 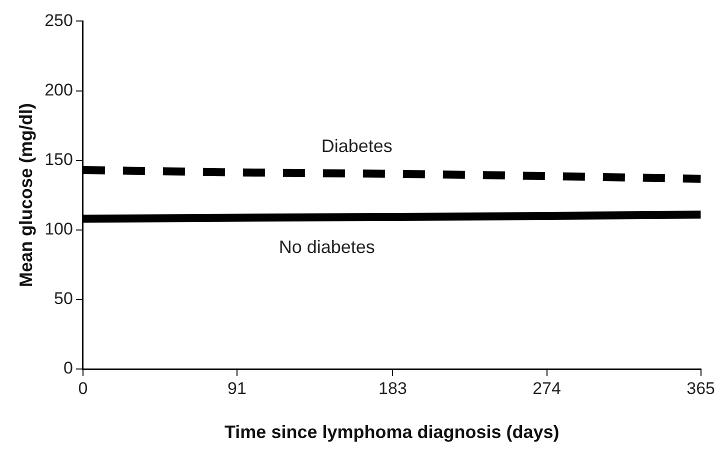 What do you see at coordinates (68, 368) in the screenshot?
I see `y-tick-label: 0` at bounding box center [68, 368].